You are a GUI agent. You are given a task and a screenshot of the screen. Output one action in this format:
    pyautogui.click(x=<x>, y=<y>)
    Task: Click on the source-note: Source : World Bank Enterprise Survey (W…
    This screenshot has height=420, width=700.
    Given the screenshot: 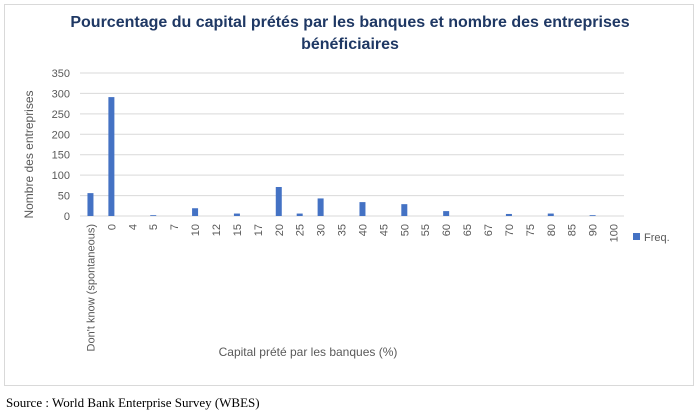 What is the action you would take?
    pyautogui.click(x=133, y=402)
    